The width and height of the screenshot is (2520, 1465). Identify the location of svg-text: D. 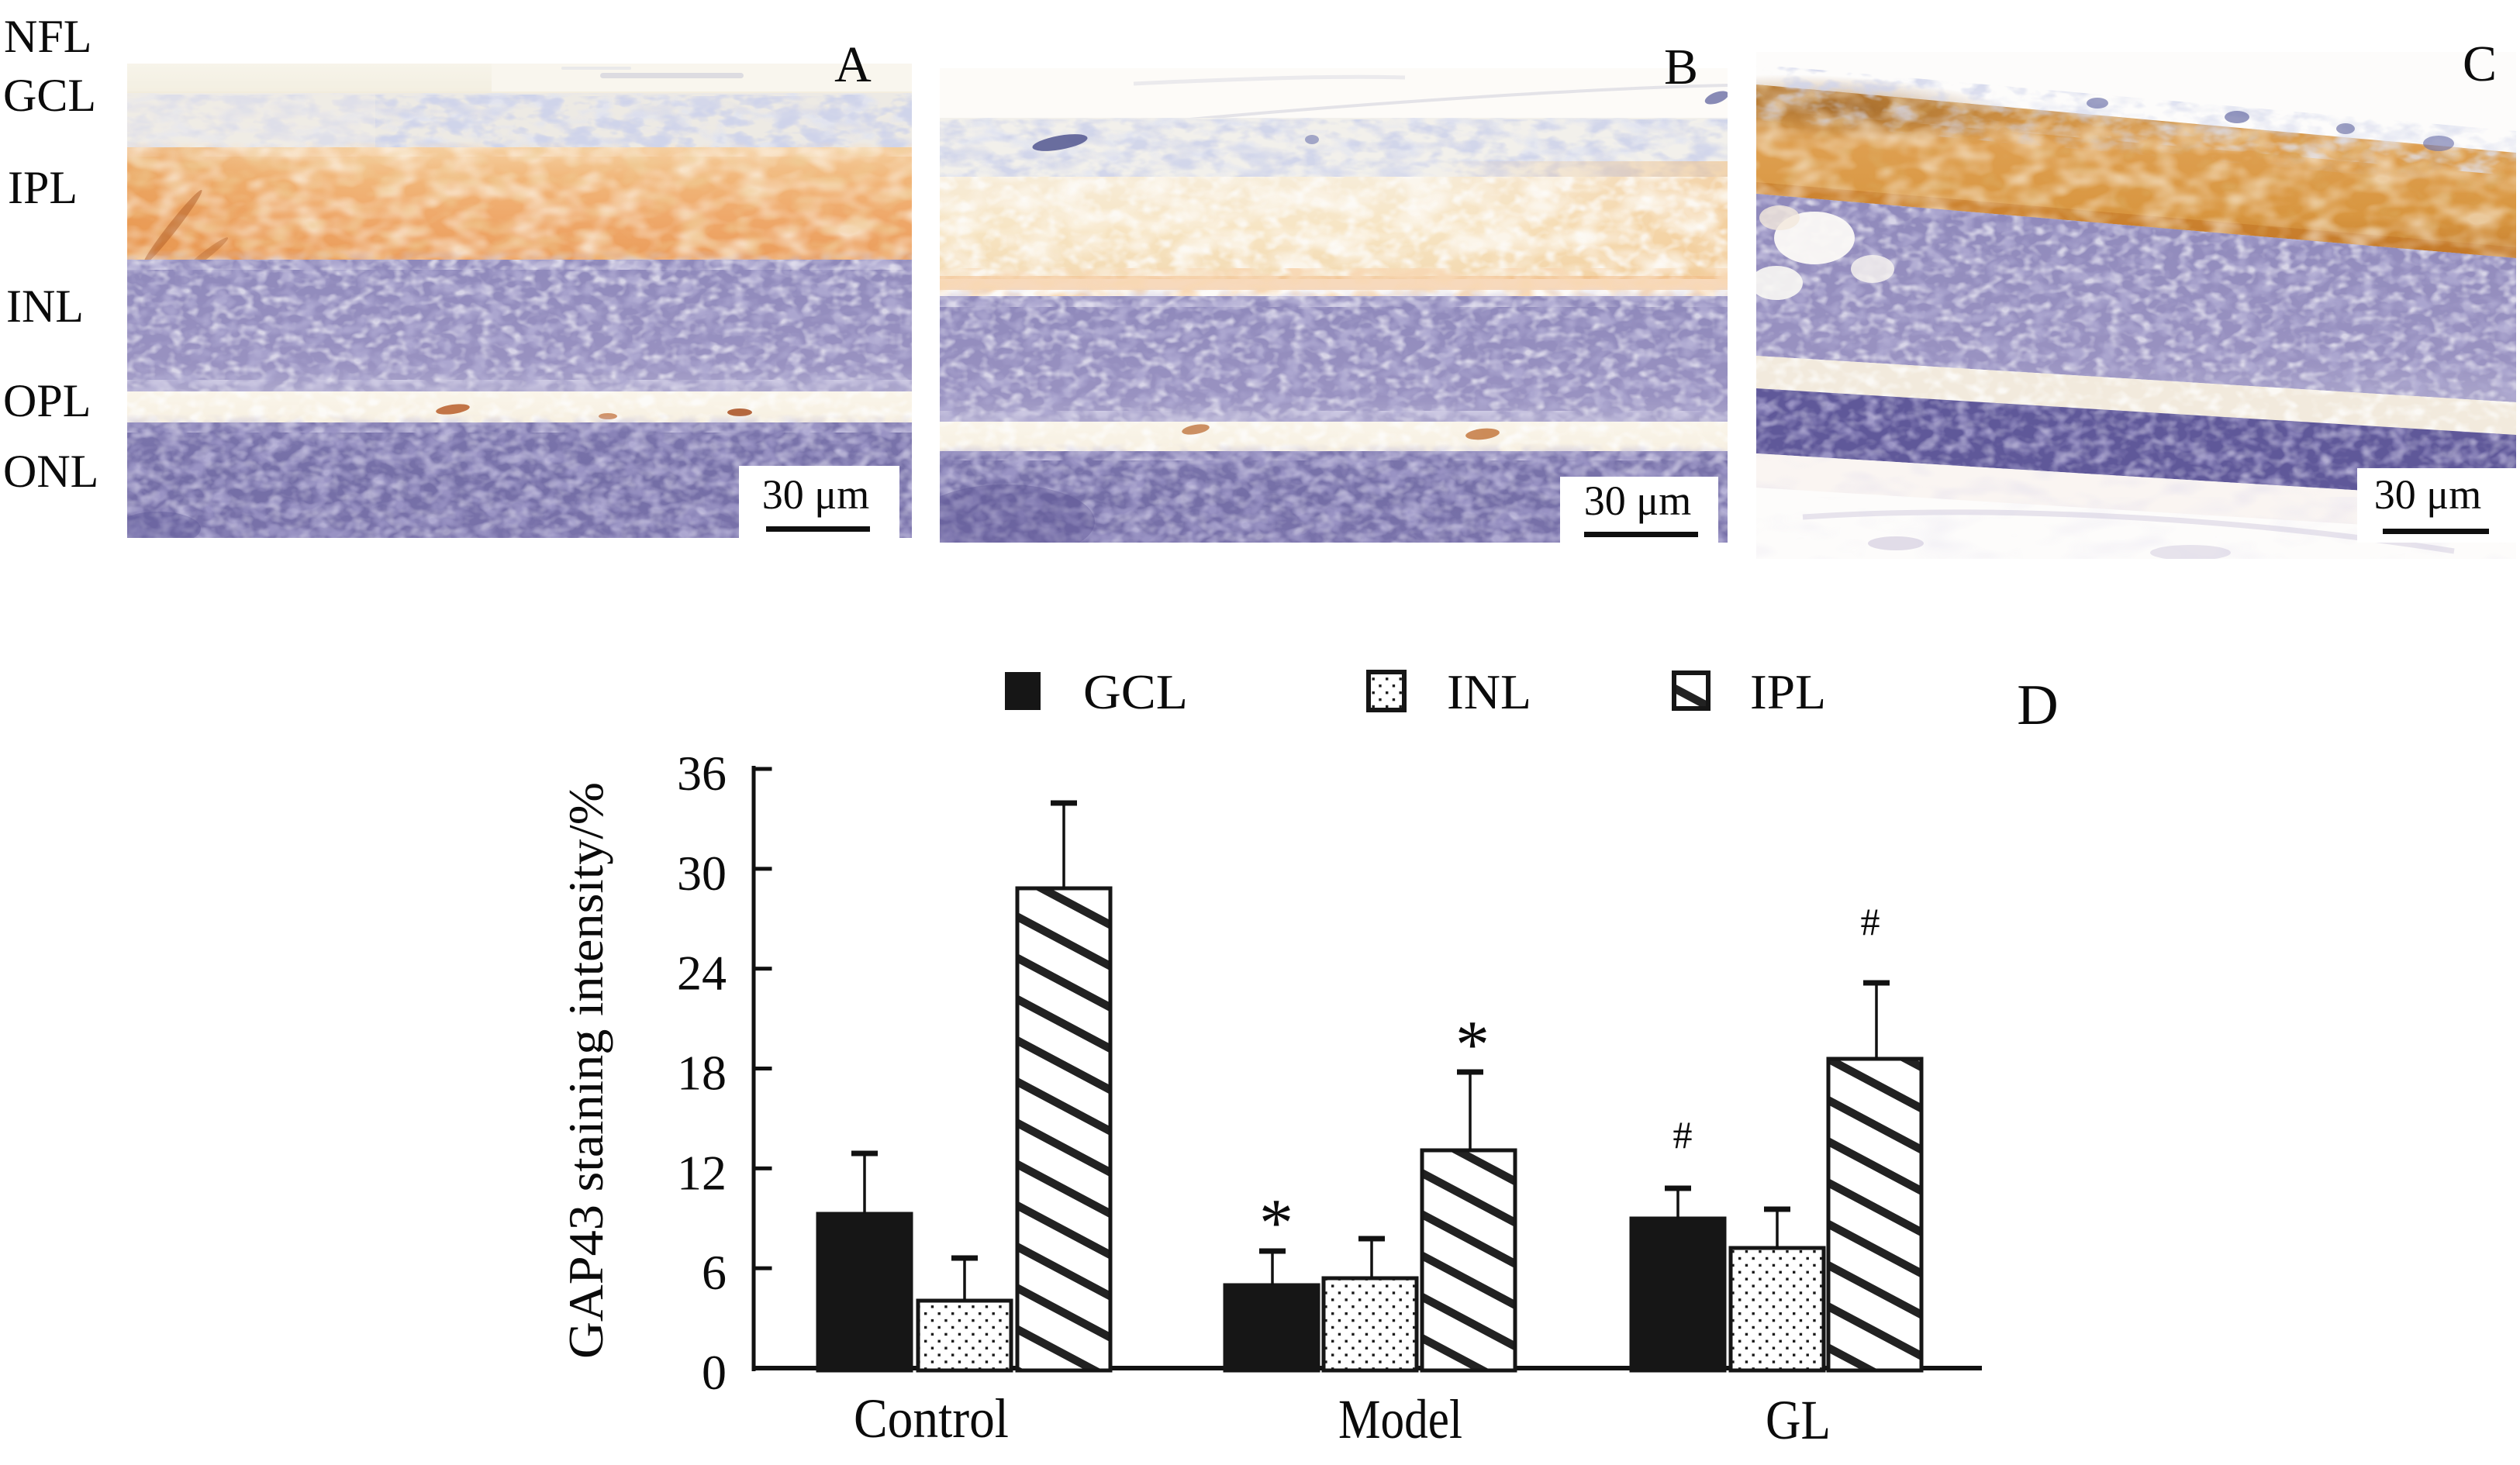
(2038, 705).